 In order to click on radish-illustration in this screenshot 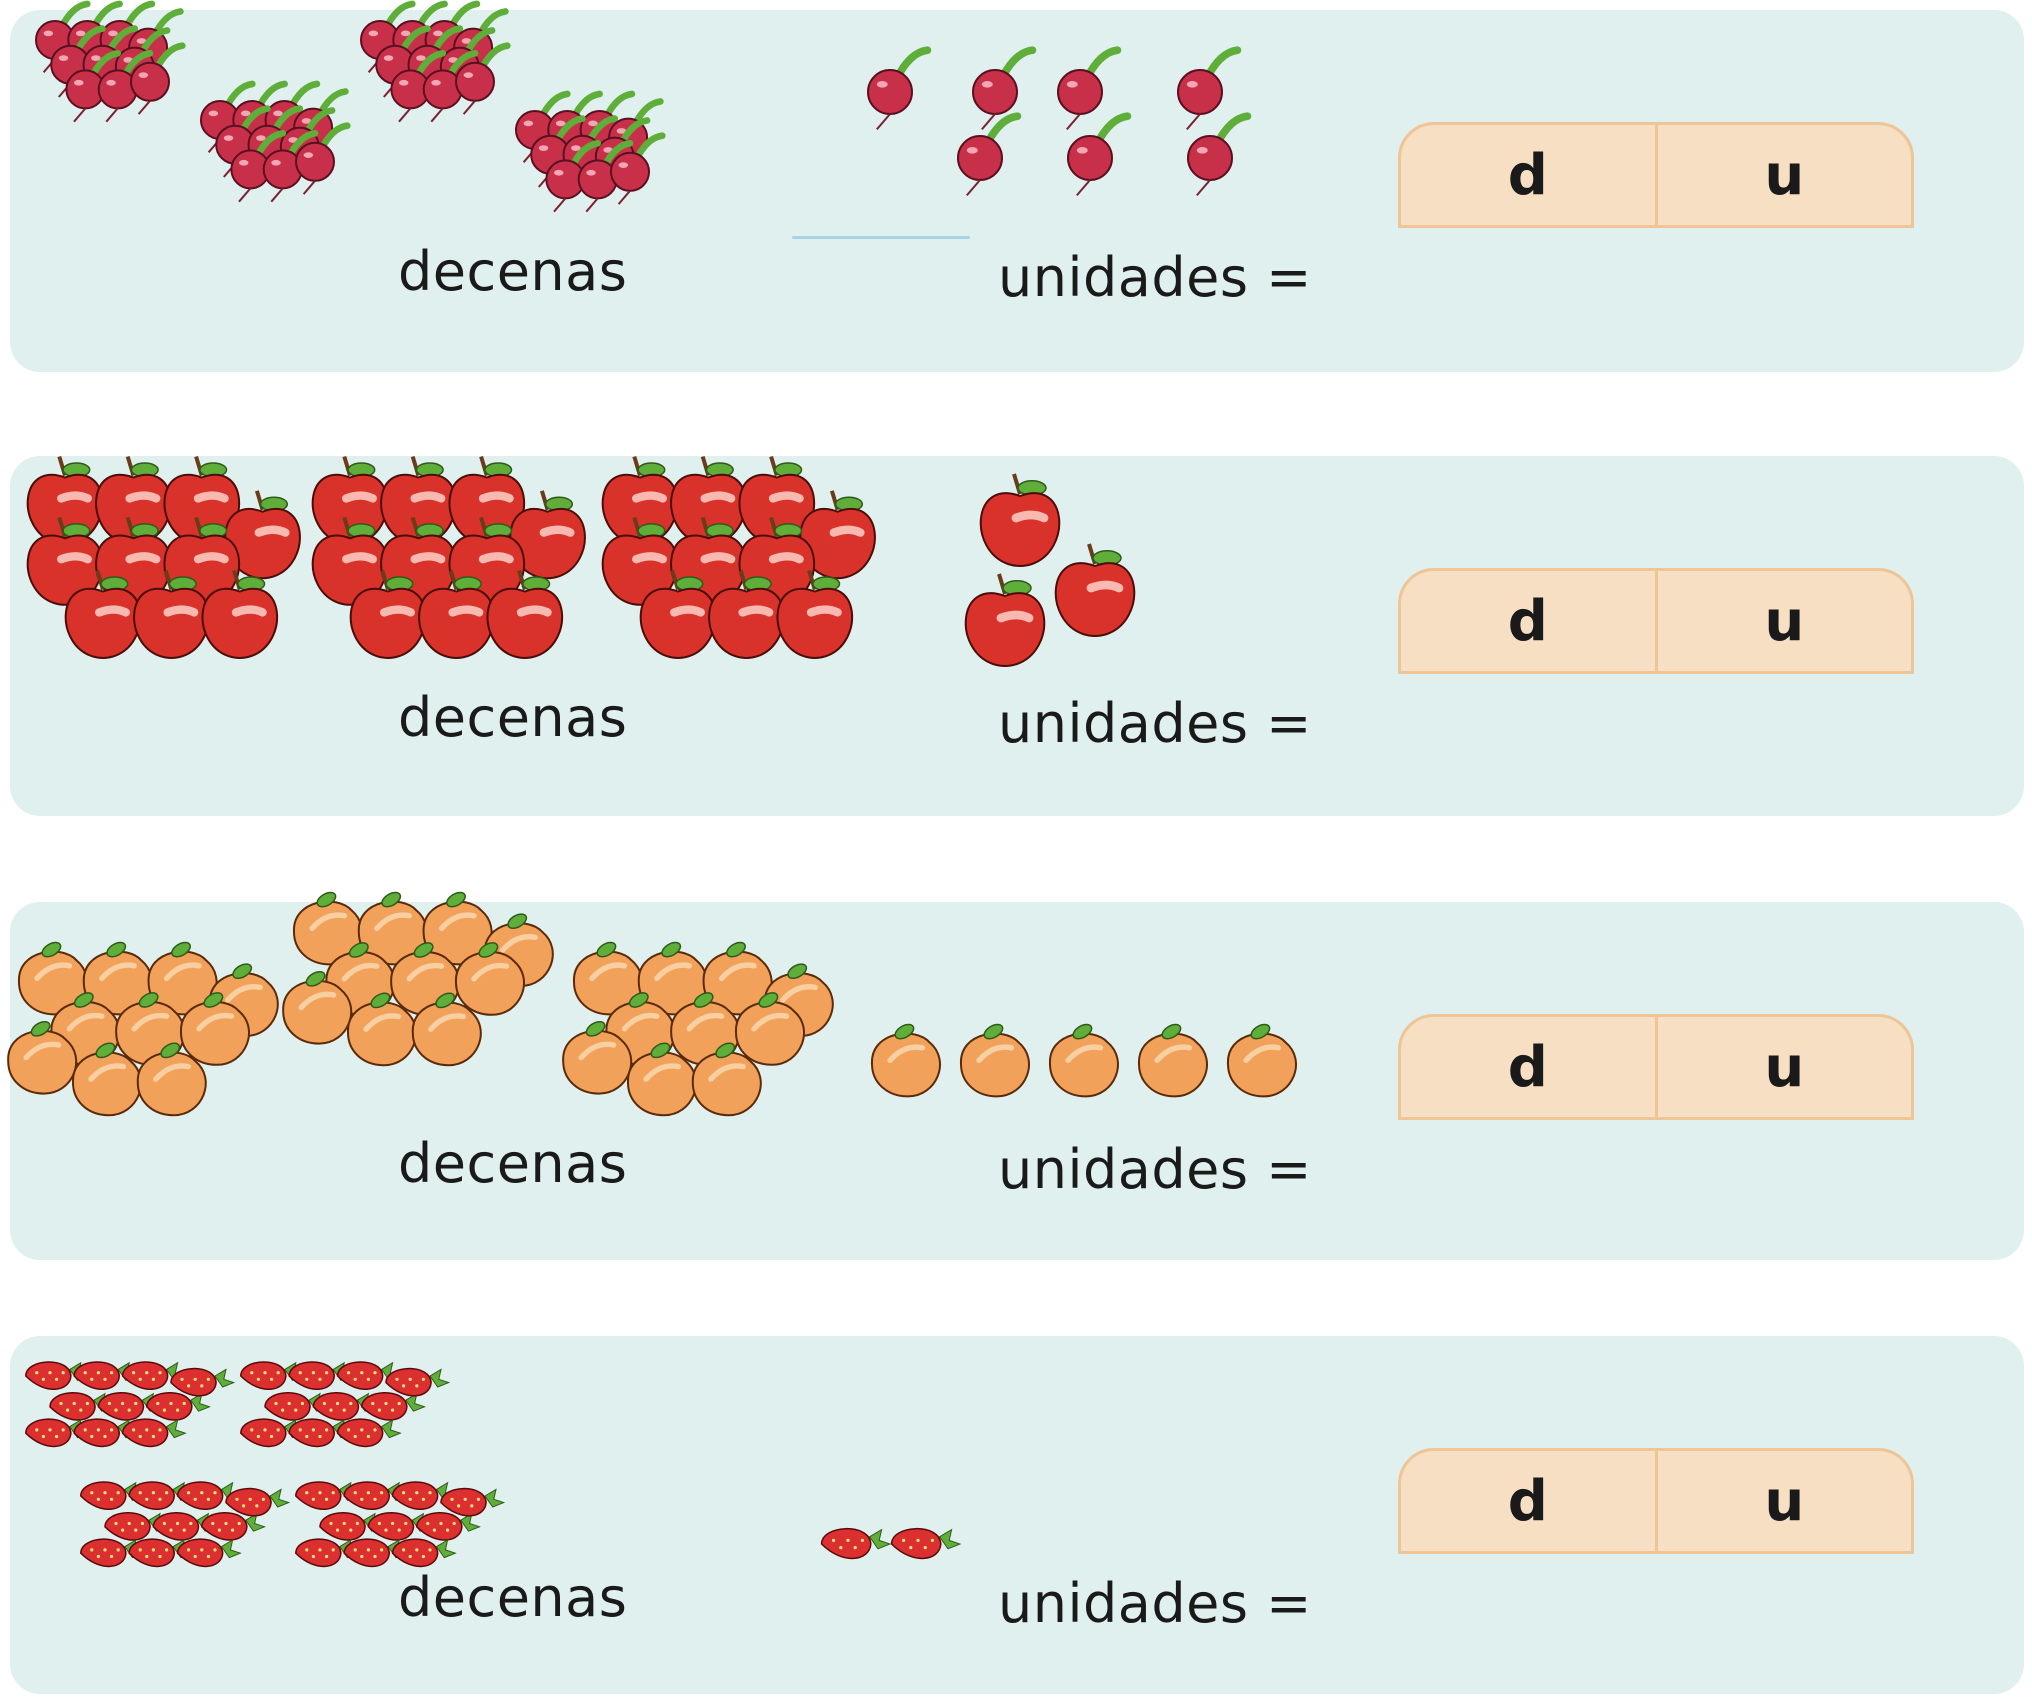, I will do `click(680, 140)`.